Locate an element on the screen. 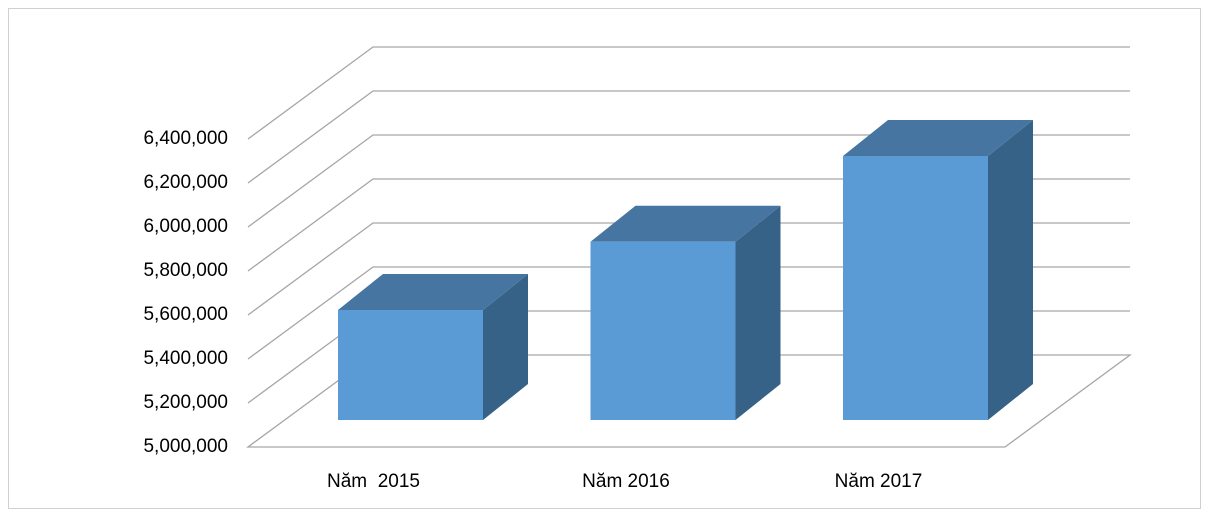 This screenshot has width=1209, height=511. y-tick-label: 6,400,000 is located at coordinates (185, 138).